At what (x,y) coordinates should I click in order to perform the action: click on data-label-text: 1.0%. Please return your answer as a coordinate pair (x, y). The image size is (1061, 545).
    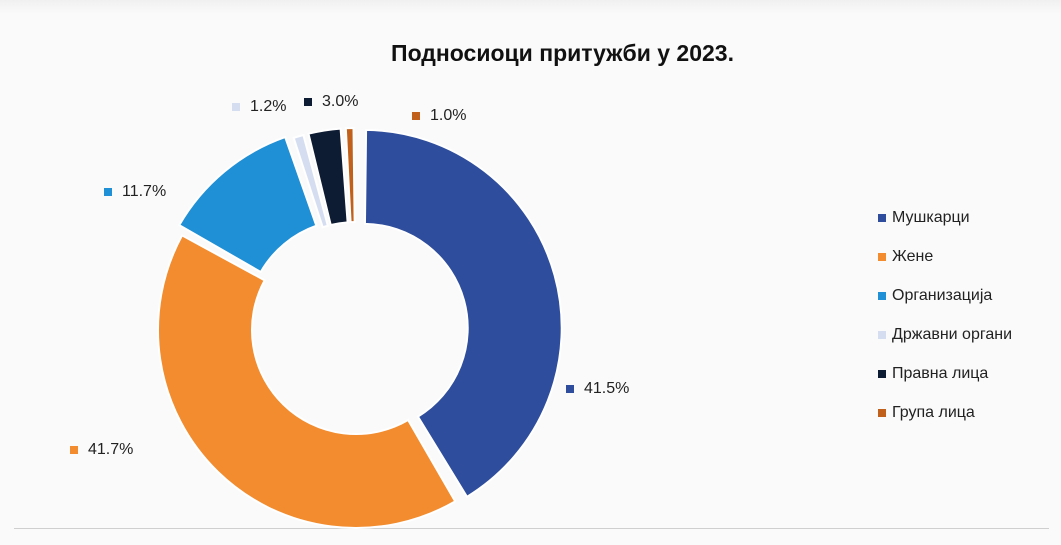
    Looking at the image, I should click on (448, 115).